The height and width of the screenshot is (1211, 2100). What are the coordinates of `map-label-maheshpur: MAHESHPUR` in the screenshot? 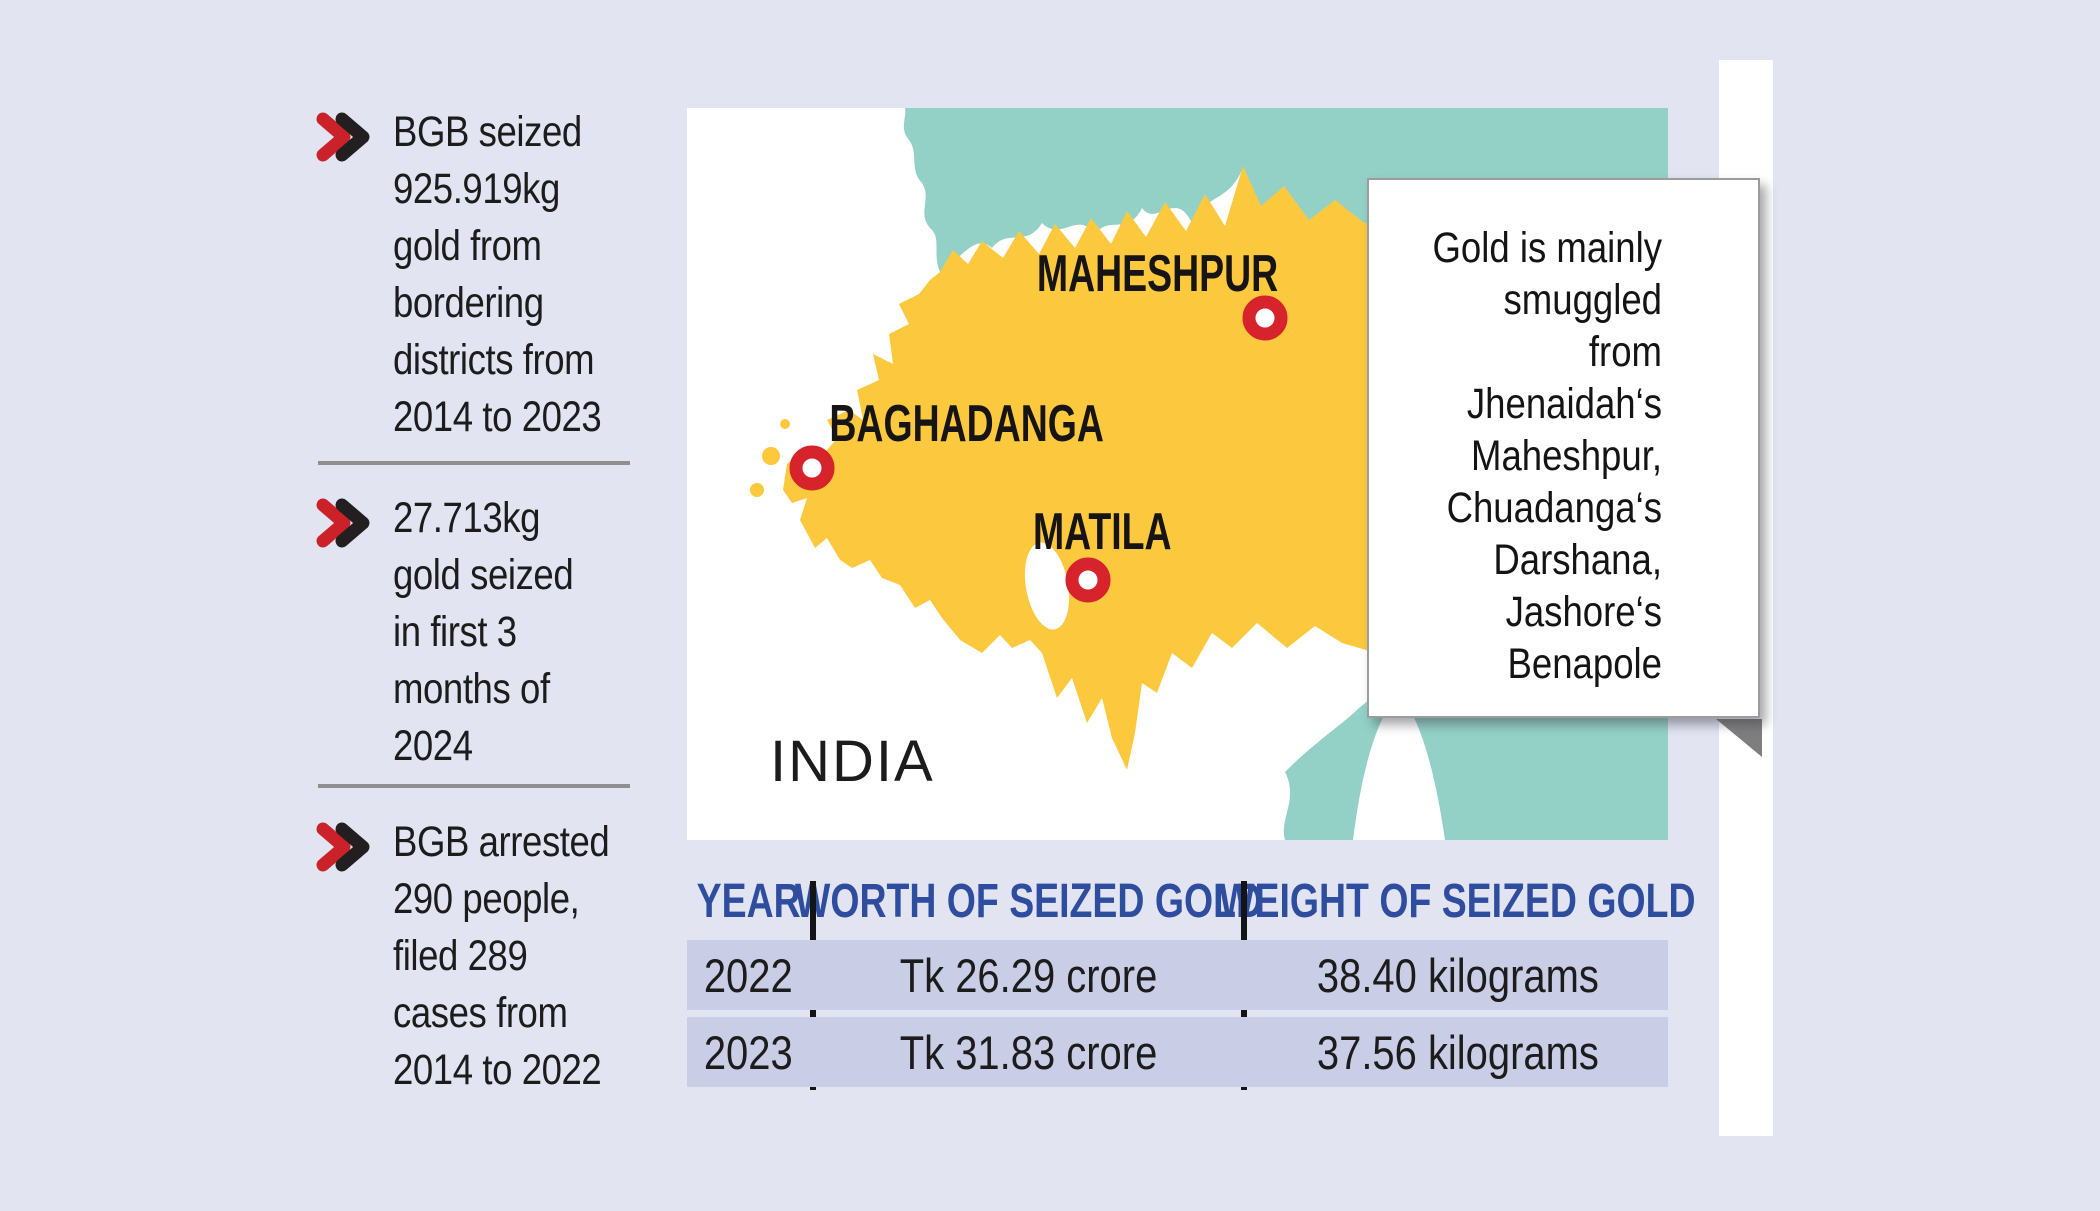 It's located at (1158, 274).